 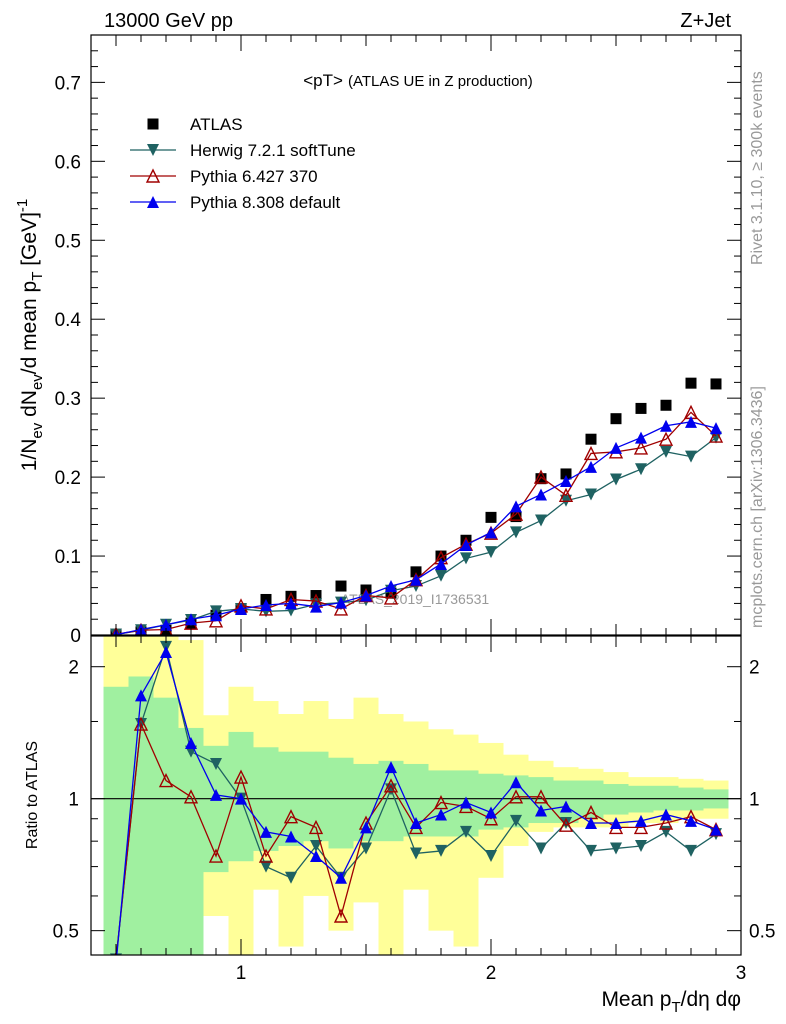 I want to click on legend-marker, so click(x=153, y=202).